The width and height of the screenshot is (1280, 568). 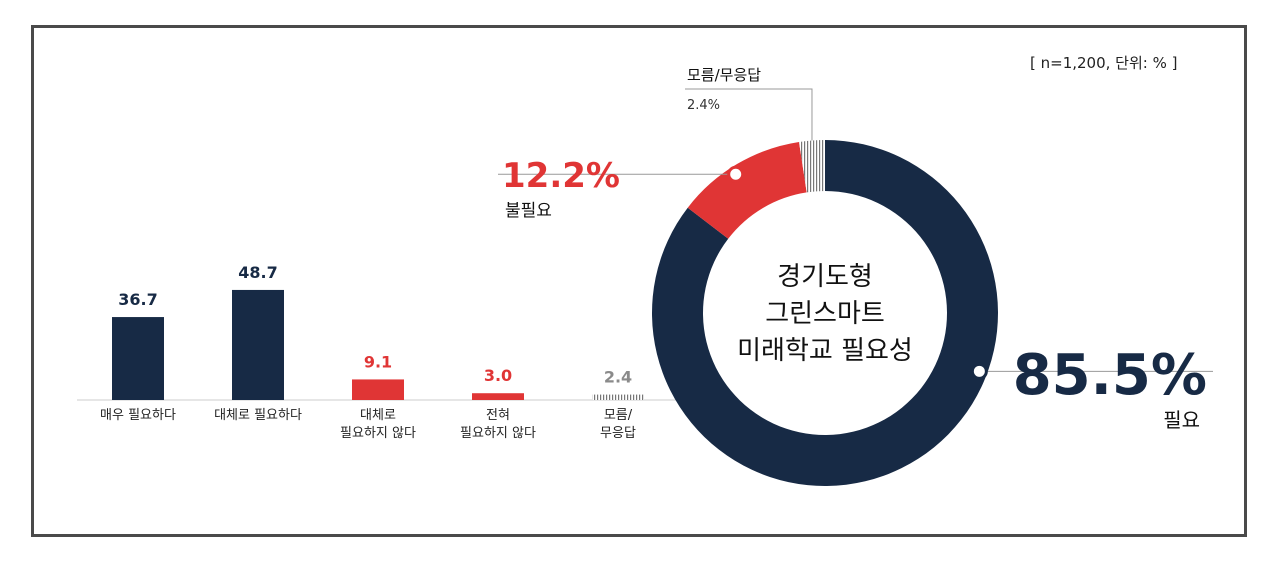 What do you see at coordinates (825, 277) in the screenshot?
I see `donut-center-label-1: 경기도형` at bounding box center [825, 277].